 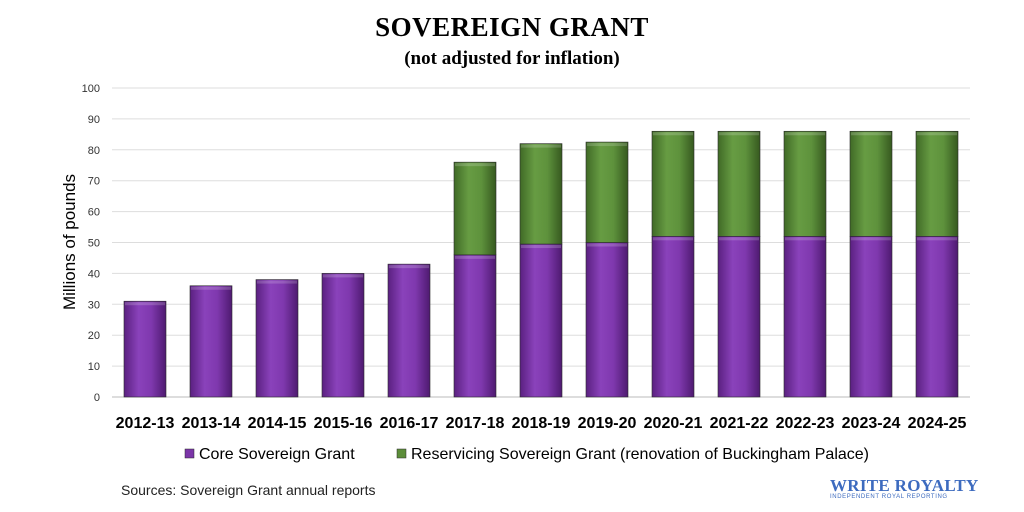 What do you see at coordinates (94, 244) in the screenshot?
I see `y-tick-label: 50` at bounding box center [94, 244].